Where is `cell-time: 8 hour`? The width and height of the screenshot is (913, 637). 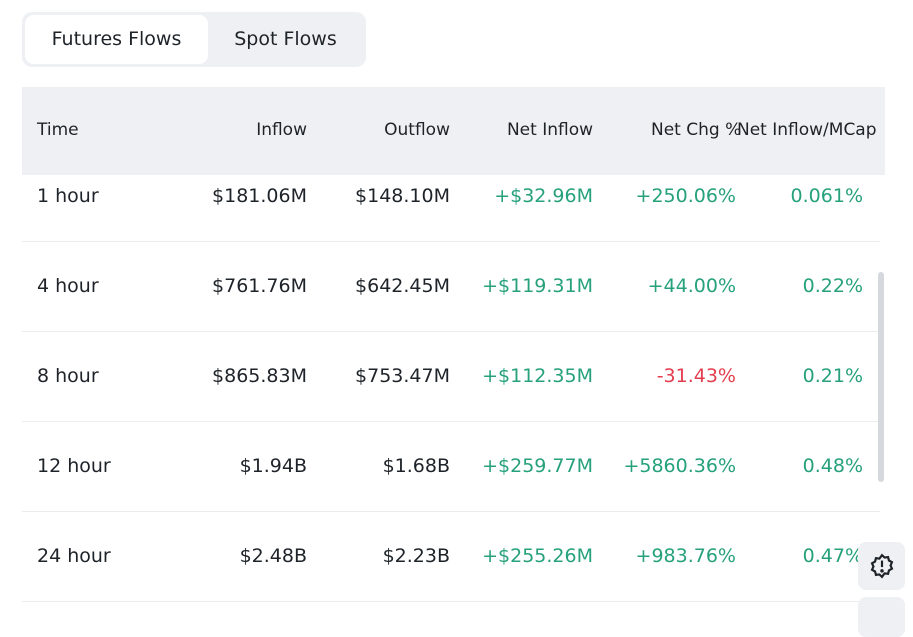 cell-time: 8 hour is located at coordinates (68, 376).